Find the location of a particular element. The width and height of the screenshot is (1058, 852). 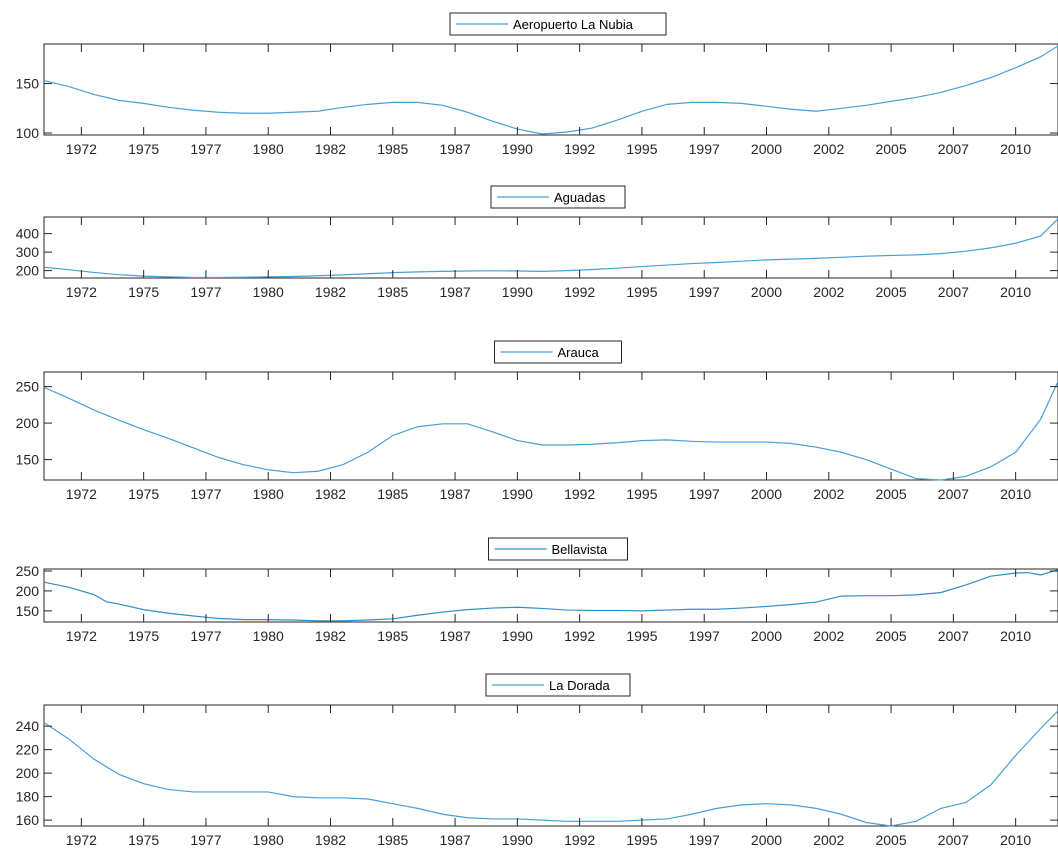

y-tick-label: 160 is located at coordinates (28, 820).